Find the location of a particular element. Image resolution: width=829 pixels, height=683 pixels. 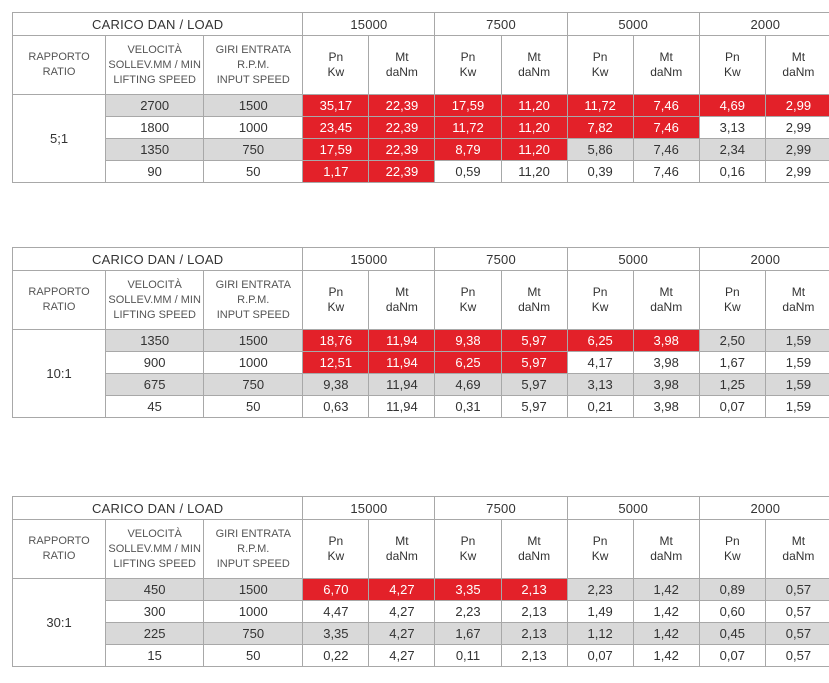

rpm-cell: 750 is located at coordinates (253, 384).